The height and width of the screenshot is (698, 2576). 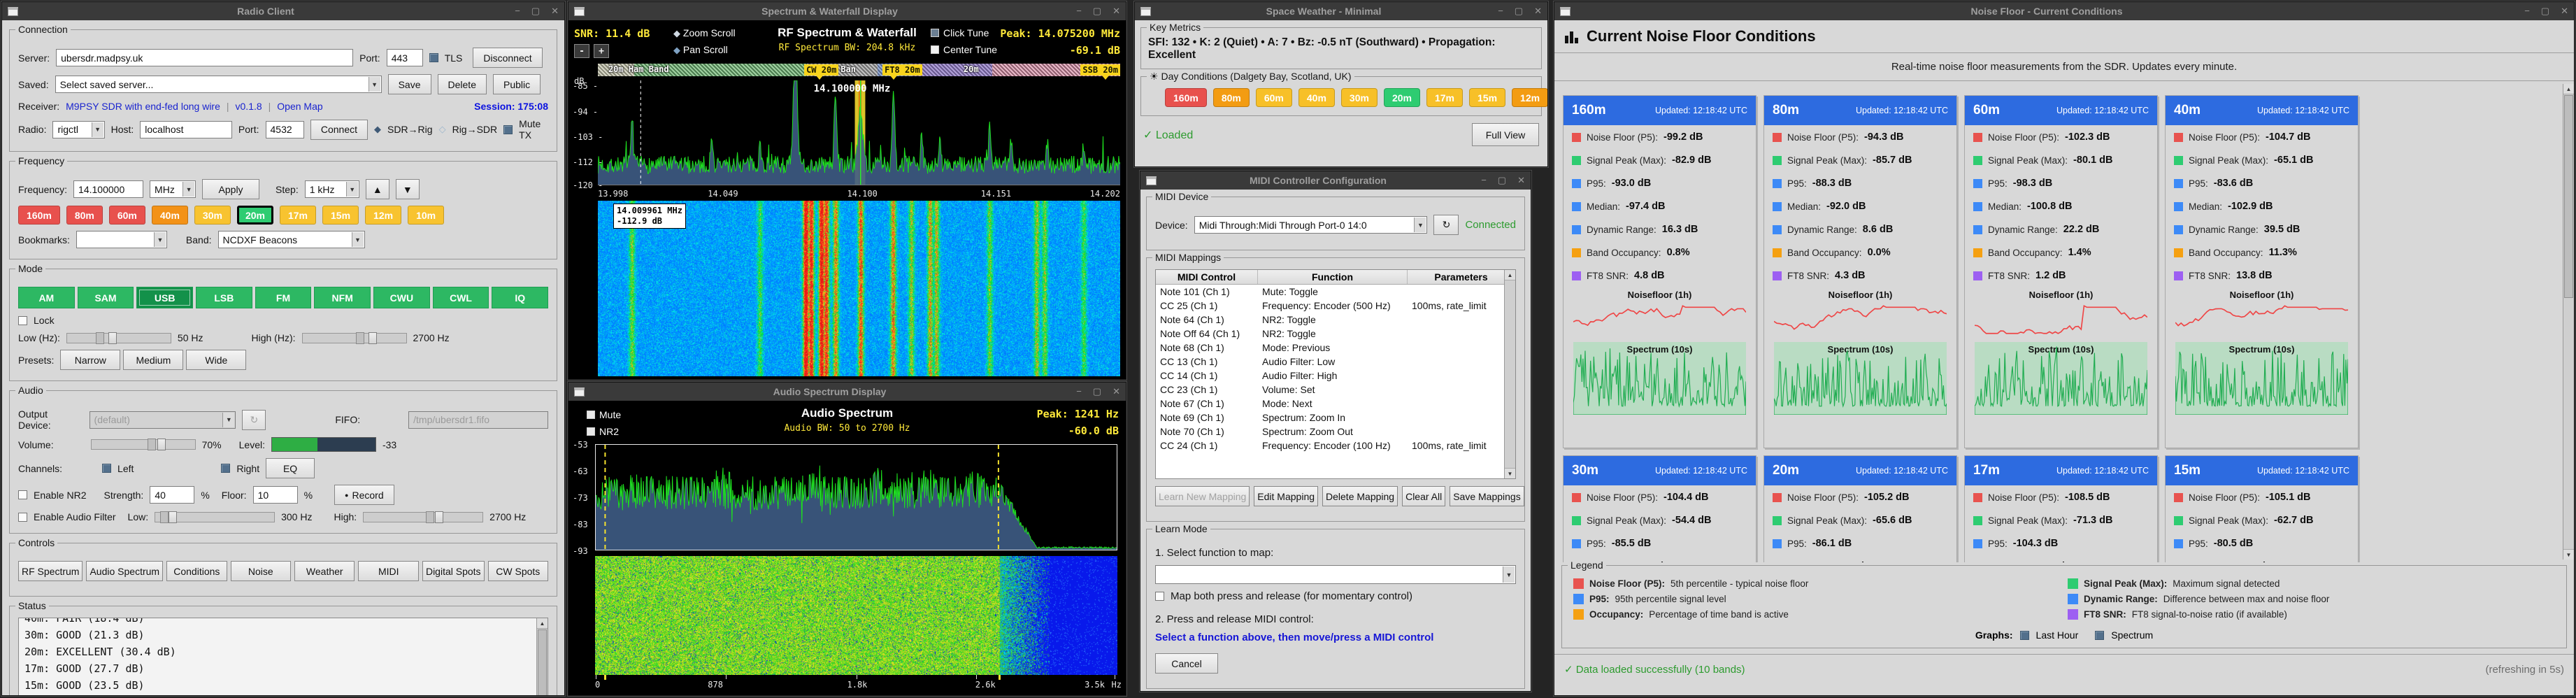 I want to click on filter-low-slider, so click(x=215, y=517).